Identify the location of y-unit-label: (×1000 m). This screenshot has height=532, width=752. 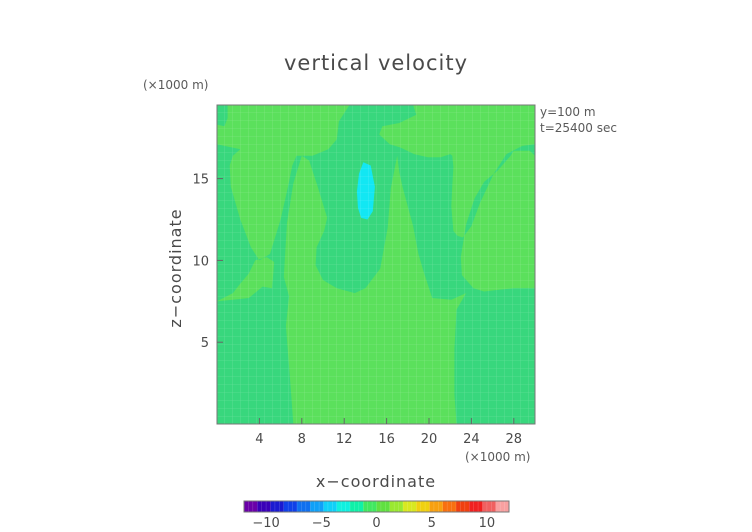
(175, 85).